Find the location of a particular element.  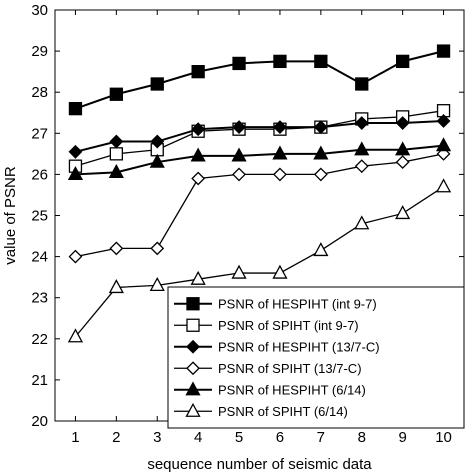

legend-label: PSNR of SPIHT (6/14) is located at coordinates (283, 411).